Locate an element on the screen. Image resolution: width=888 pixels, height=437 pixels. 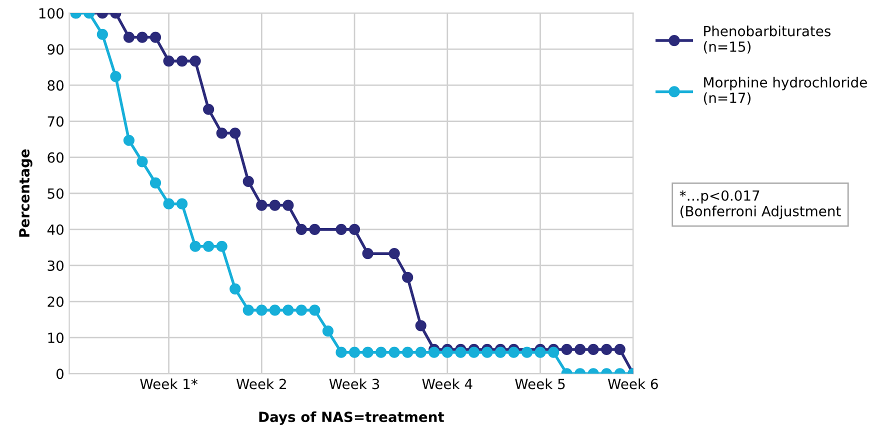
y-tick-label: 90 is located at coordinates (56, 49).